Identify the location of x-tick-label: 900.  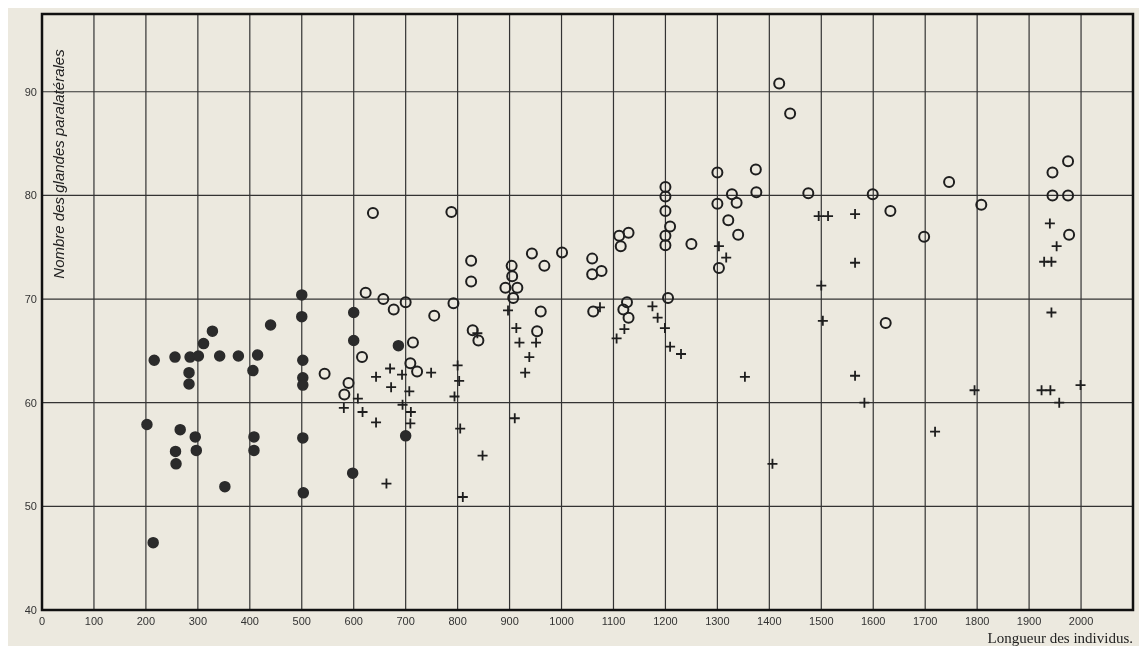
(509, 621).